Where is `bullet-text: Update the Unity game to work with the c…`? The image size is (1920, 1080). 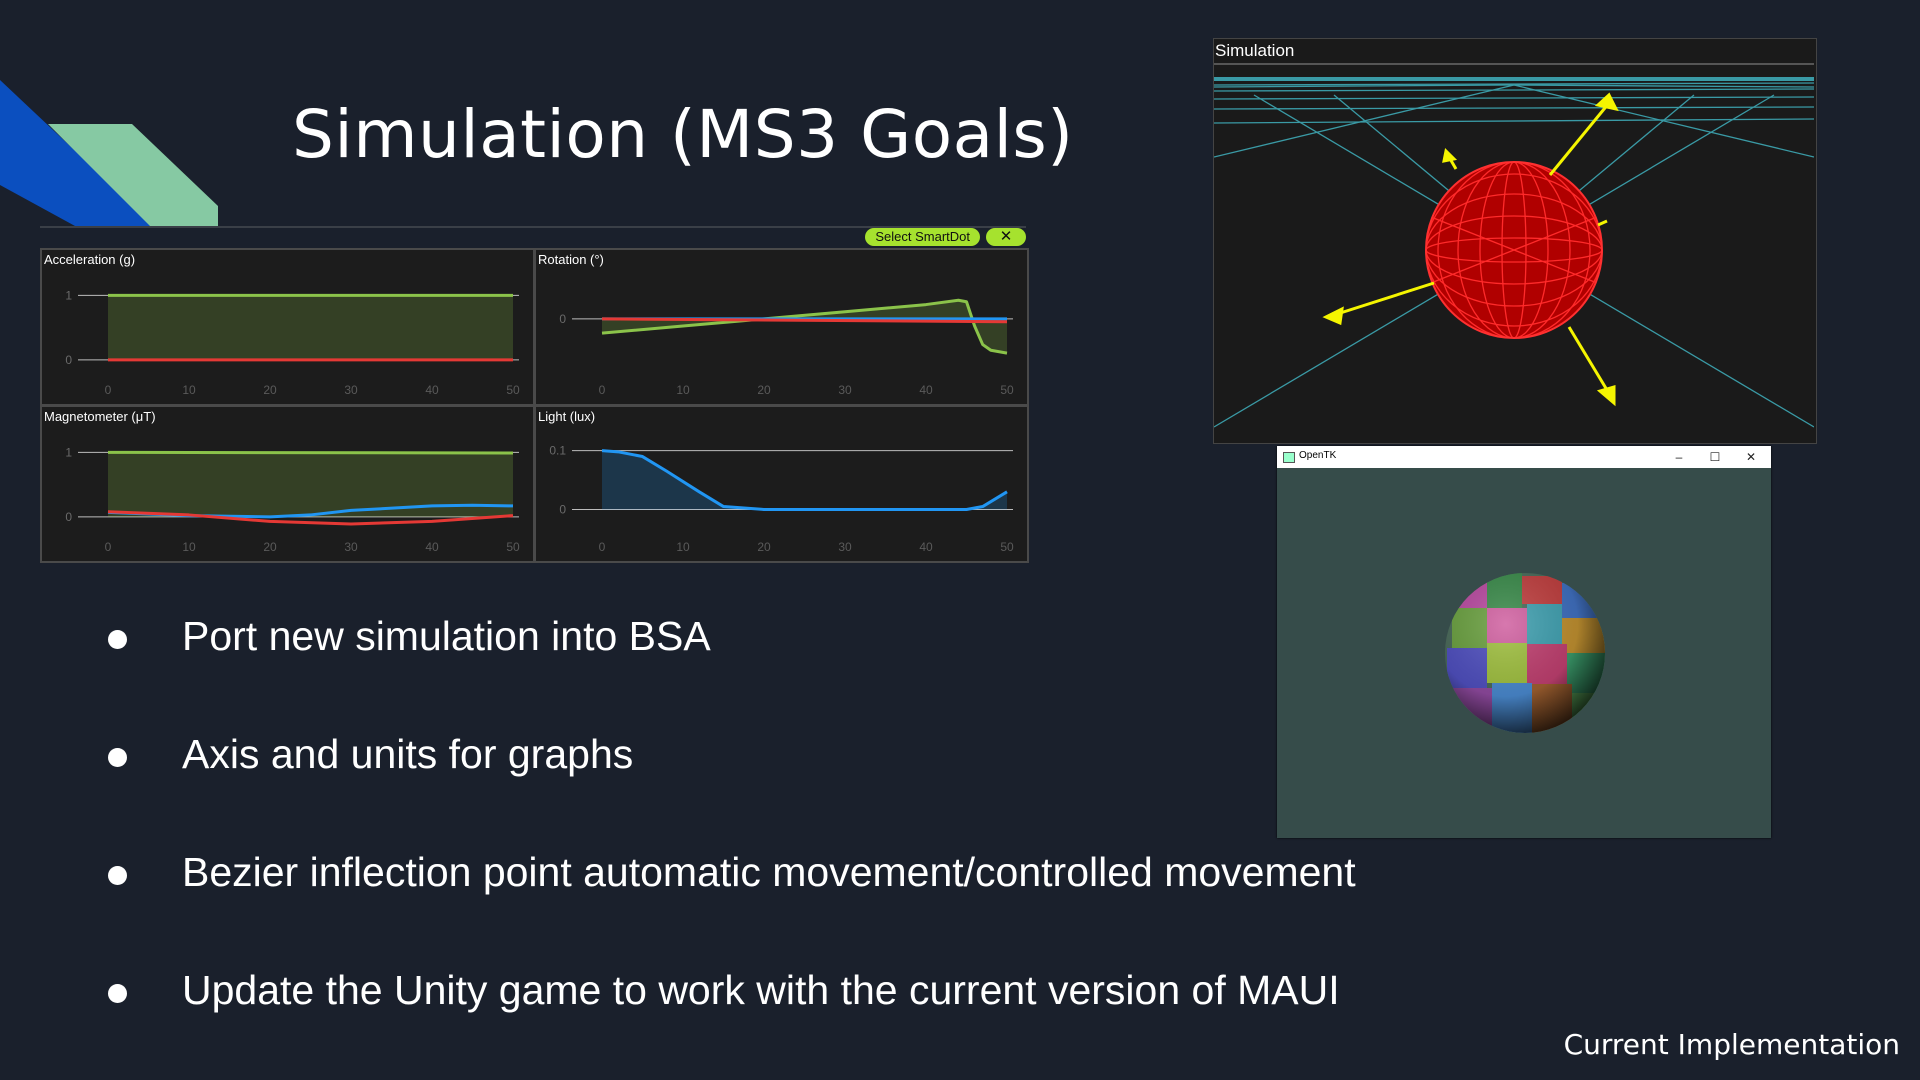
bullet-text: Update the Unity game to work with the c… is located at coordinates (761, 990).